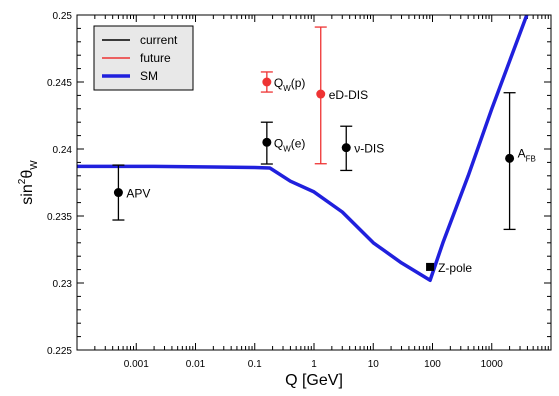  Describe the element at coordinates (255, 364) in the screenshot. I see `x-tick-label: 0.1` at that location.